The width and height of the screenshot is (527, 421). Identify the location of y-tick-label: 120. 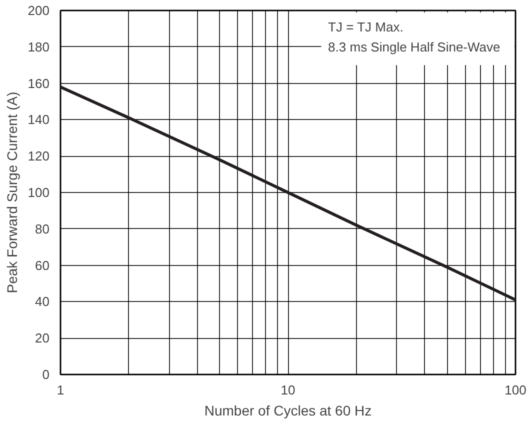
(39, 156).